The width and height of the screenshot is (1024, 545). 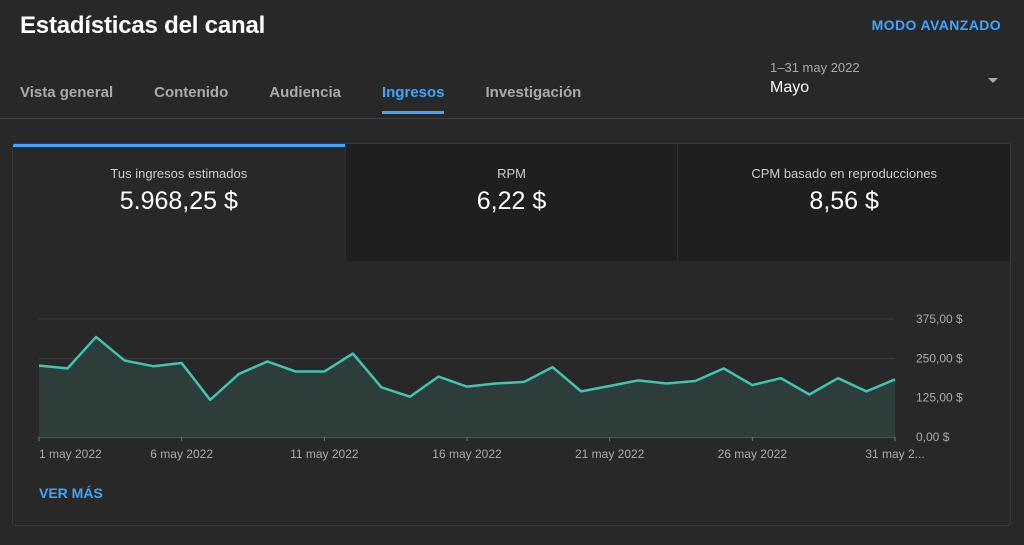 What do you see at coordinates (939, 319) in the screenshot?
I see `y-tick-label: 375,00 $` at bounding box center [939, 319].